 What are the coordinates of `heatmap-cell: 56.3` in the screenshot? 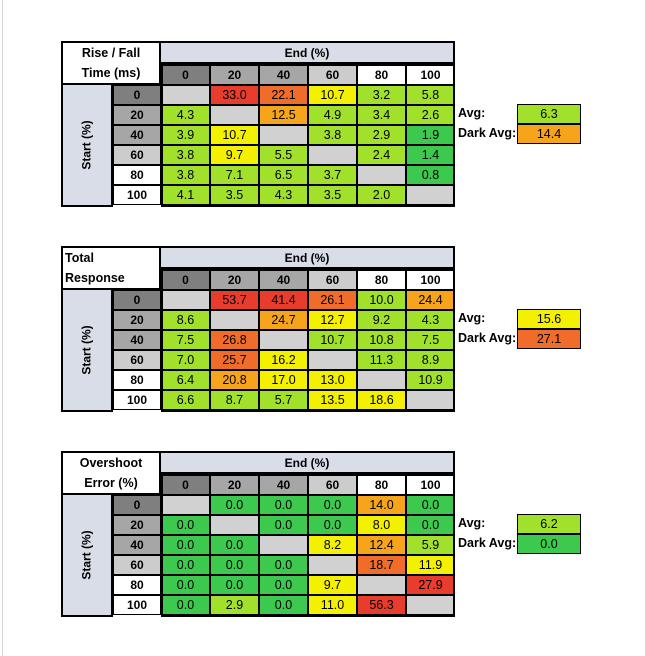 It's located at (381, 605).